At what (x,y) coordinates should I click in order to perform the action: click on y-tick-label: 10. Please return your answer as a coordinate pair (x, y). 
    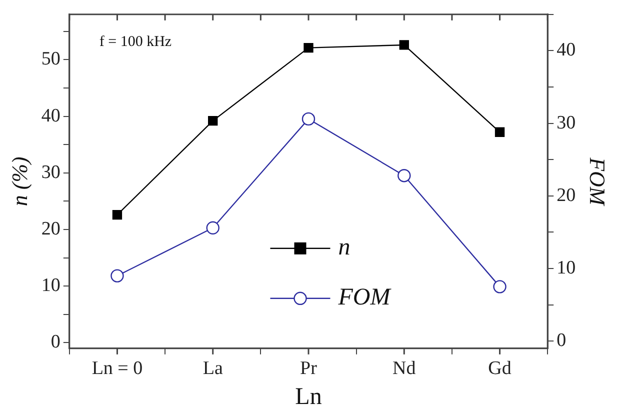
    Looking at the image, I should click on (50, 285).